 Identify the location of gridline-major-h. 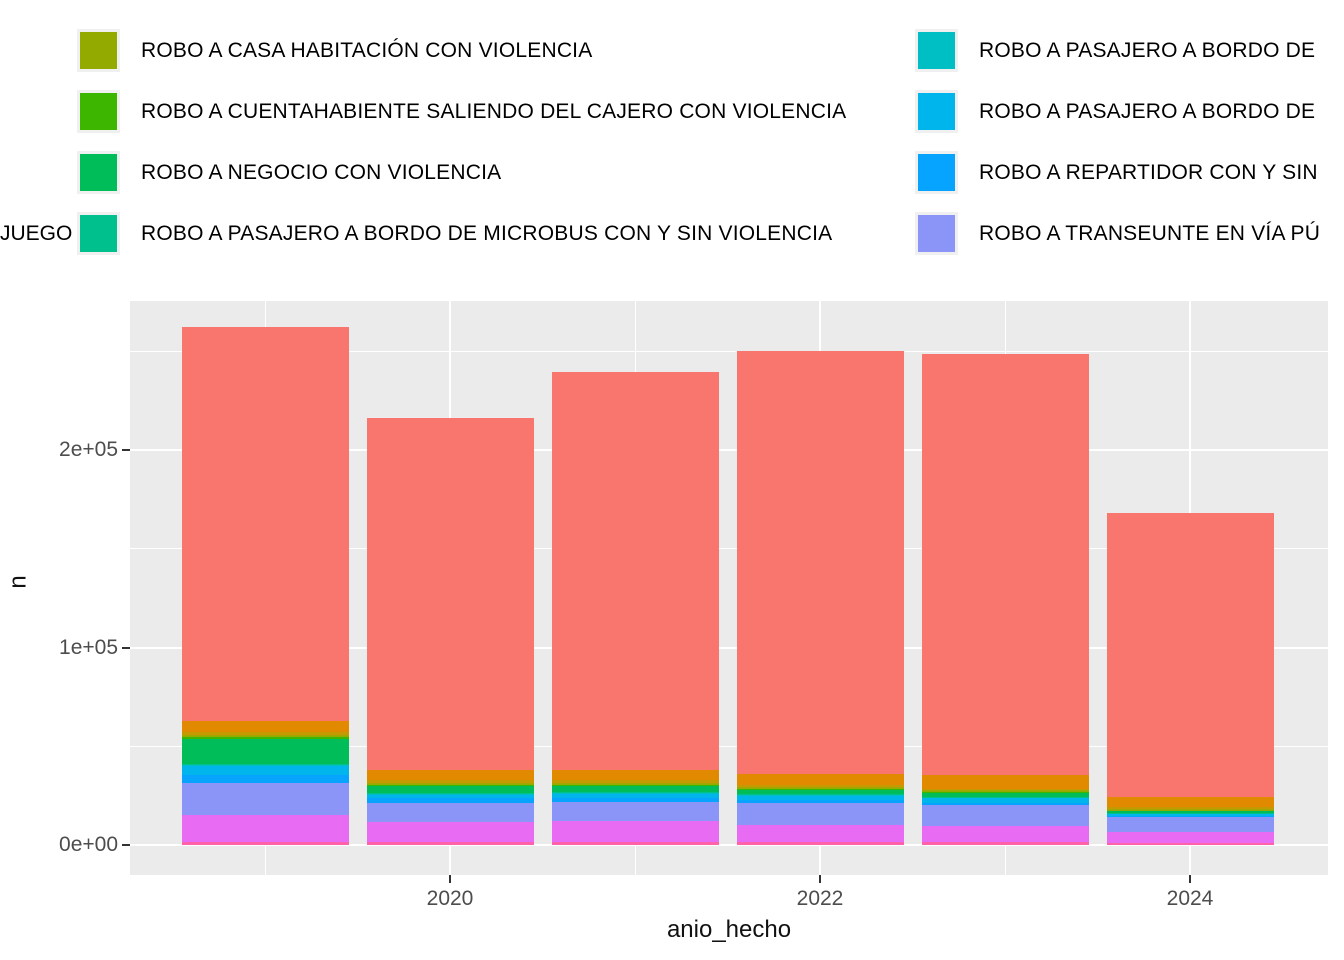
(729, 845).